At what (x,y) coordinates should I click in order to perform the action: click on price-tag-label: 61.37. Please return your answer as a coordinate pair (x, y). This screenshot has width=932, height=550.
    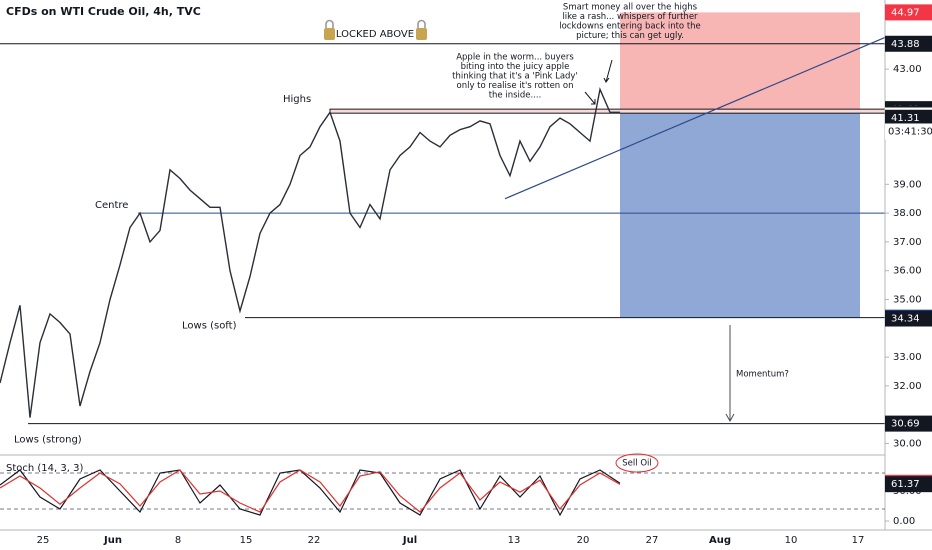
    Looking at the image, I should click on (905, 484).